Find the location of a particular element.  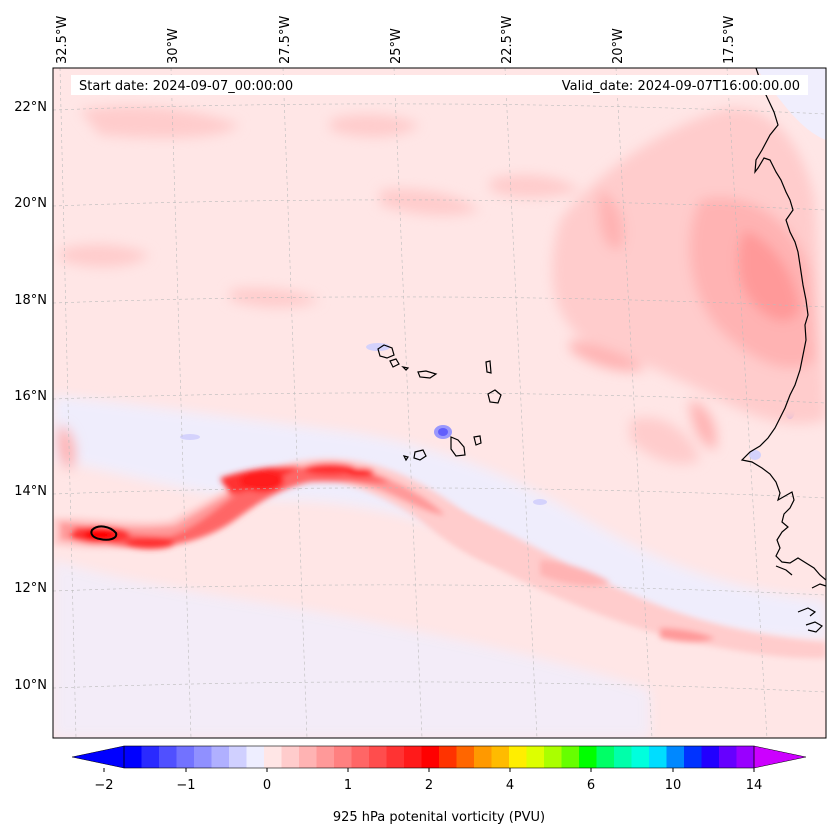

colorbar-tick-label: 14 is located at coordinates (754, 785).